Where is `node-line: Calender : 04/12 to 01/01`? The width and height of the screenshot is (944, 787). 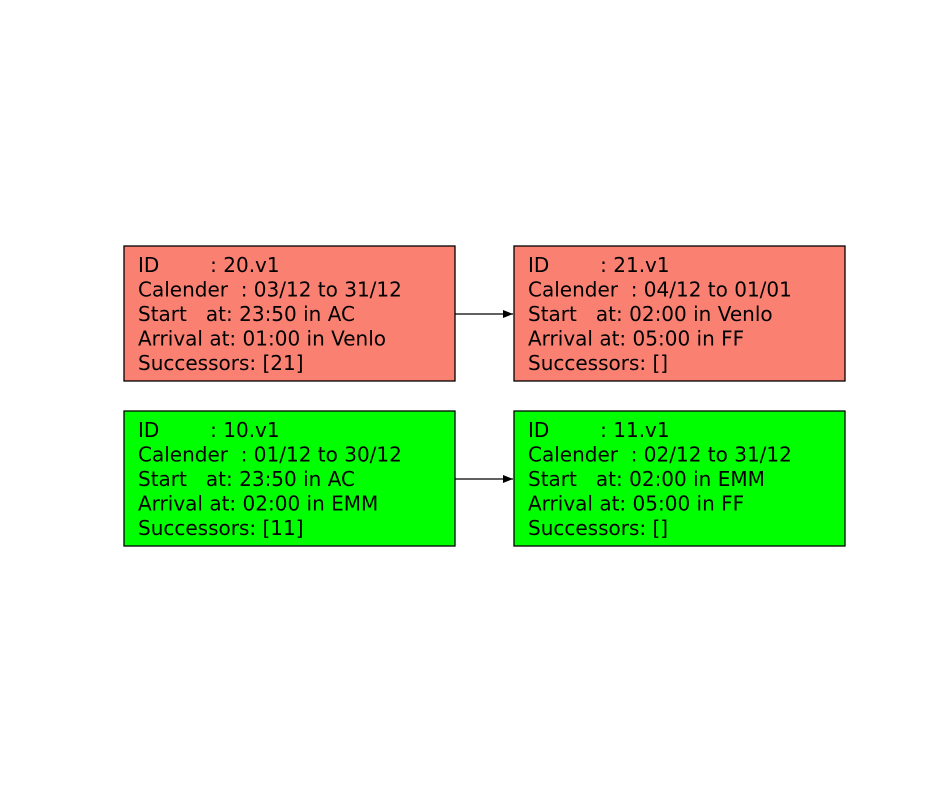 node-line: Calender : 04/12 to 01/01 is located at coordinates (660, 290).